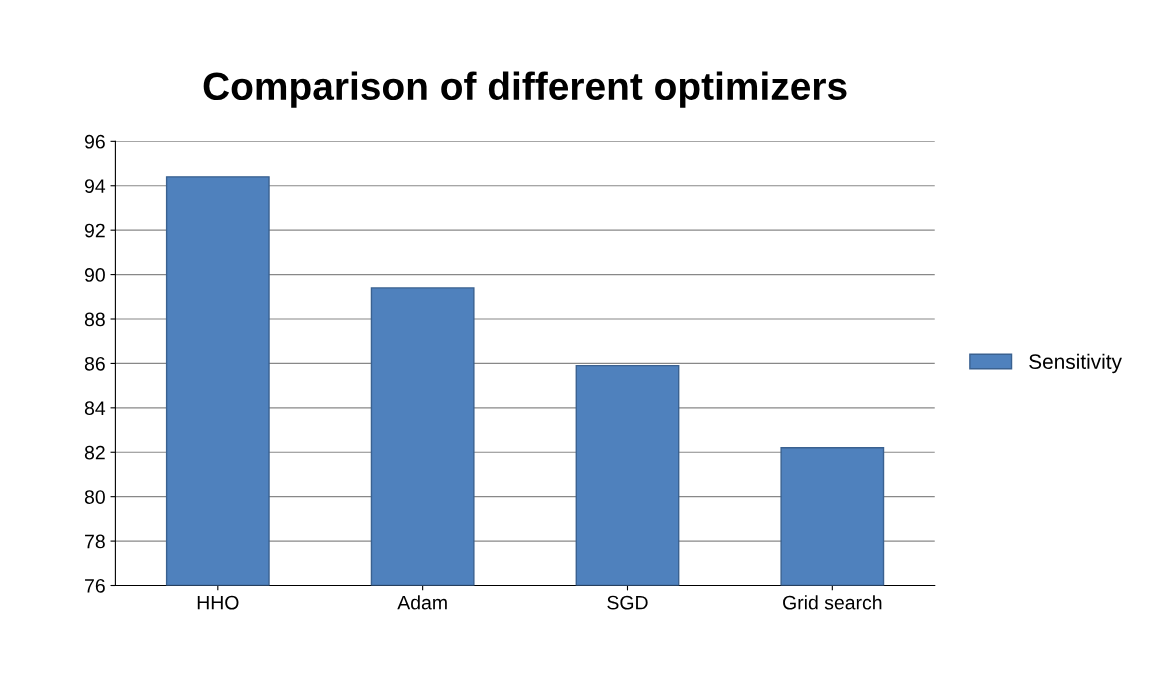  What do you see at coordinates (94, 141) in the screenshot?
I see `y-tick-label: 96` at bounding box center [94, 141].